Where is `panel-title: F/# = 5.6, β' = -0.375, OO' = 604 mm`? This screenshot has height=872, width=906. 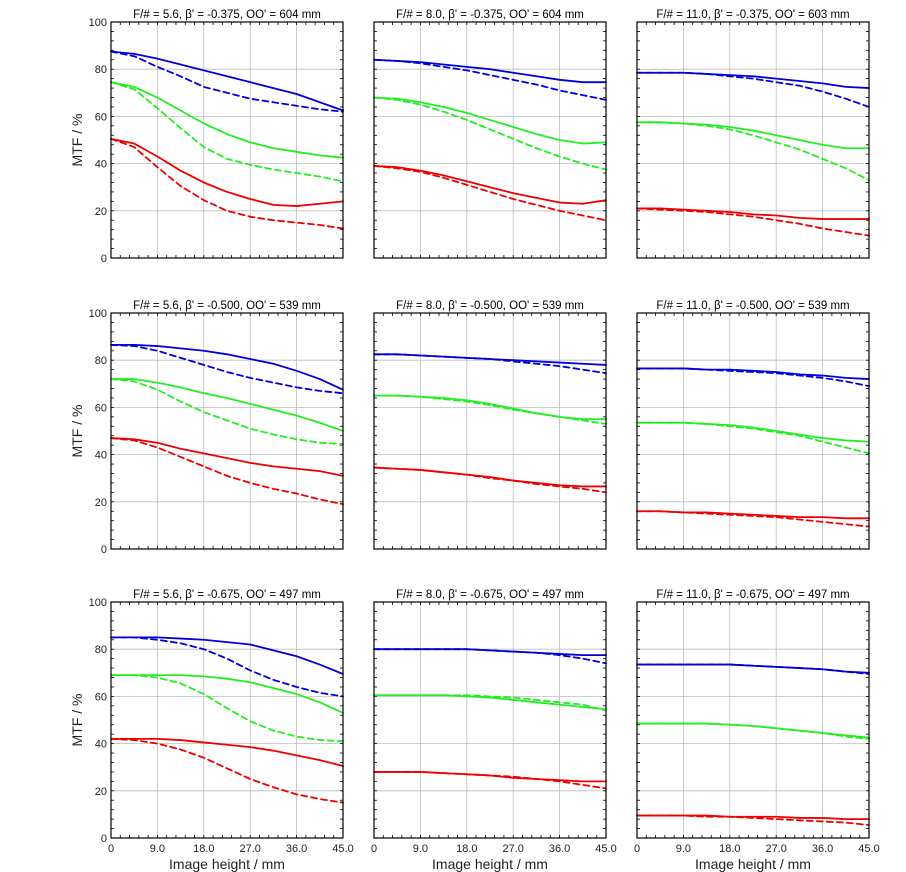
panel-title: F/# = 5.6, β' = -0.375, OO' = 604 mm is located at coordinates (227, 15).